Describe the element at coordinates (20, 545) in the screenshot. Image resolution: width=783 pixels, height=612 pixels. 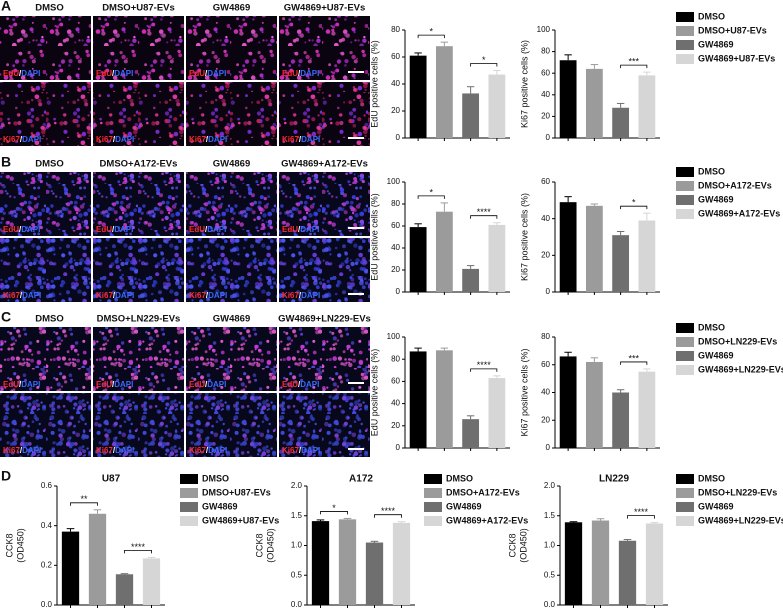
I see `y-axis-label: (OD450)` at that location.